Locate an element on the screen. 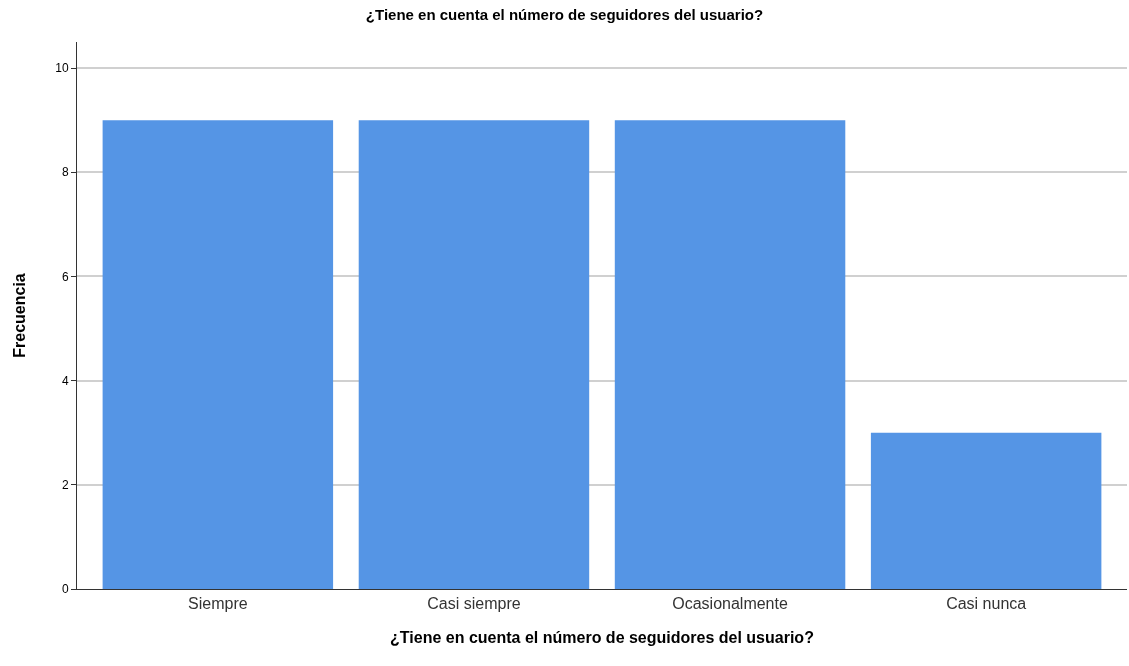  x-tick-label: Ocasionalmente is located at coordinates (730, 604).